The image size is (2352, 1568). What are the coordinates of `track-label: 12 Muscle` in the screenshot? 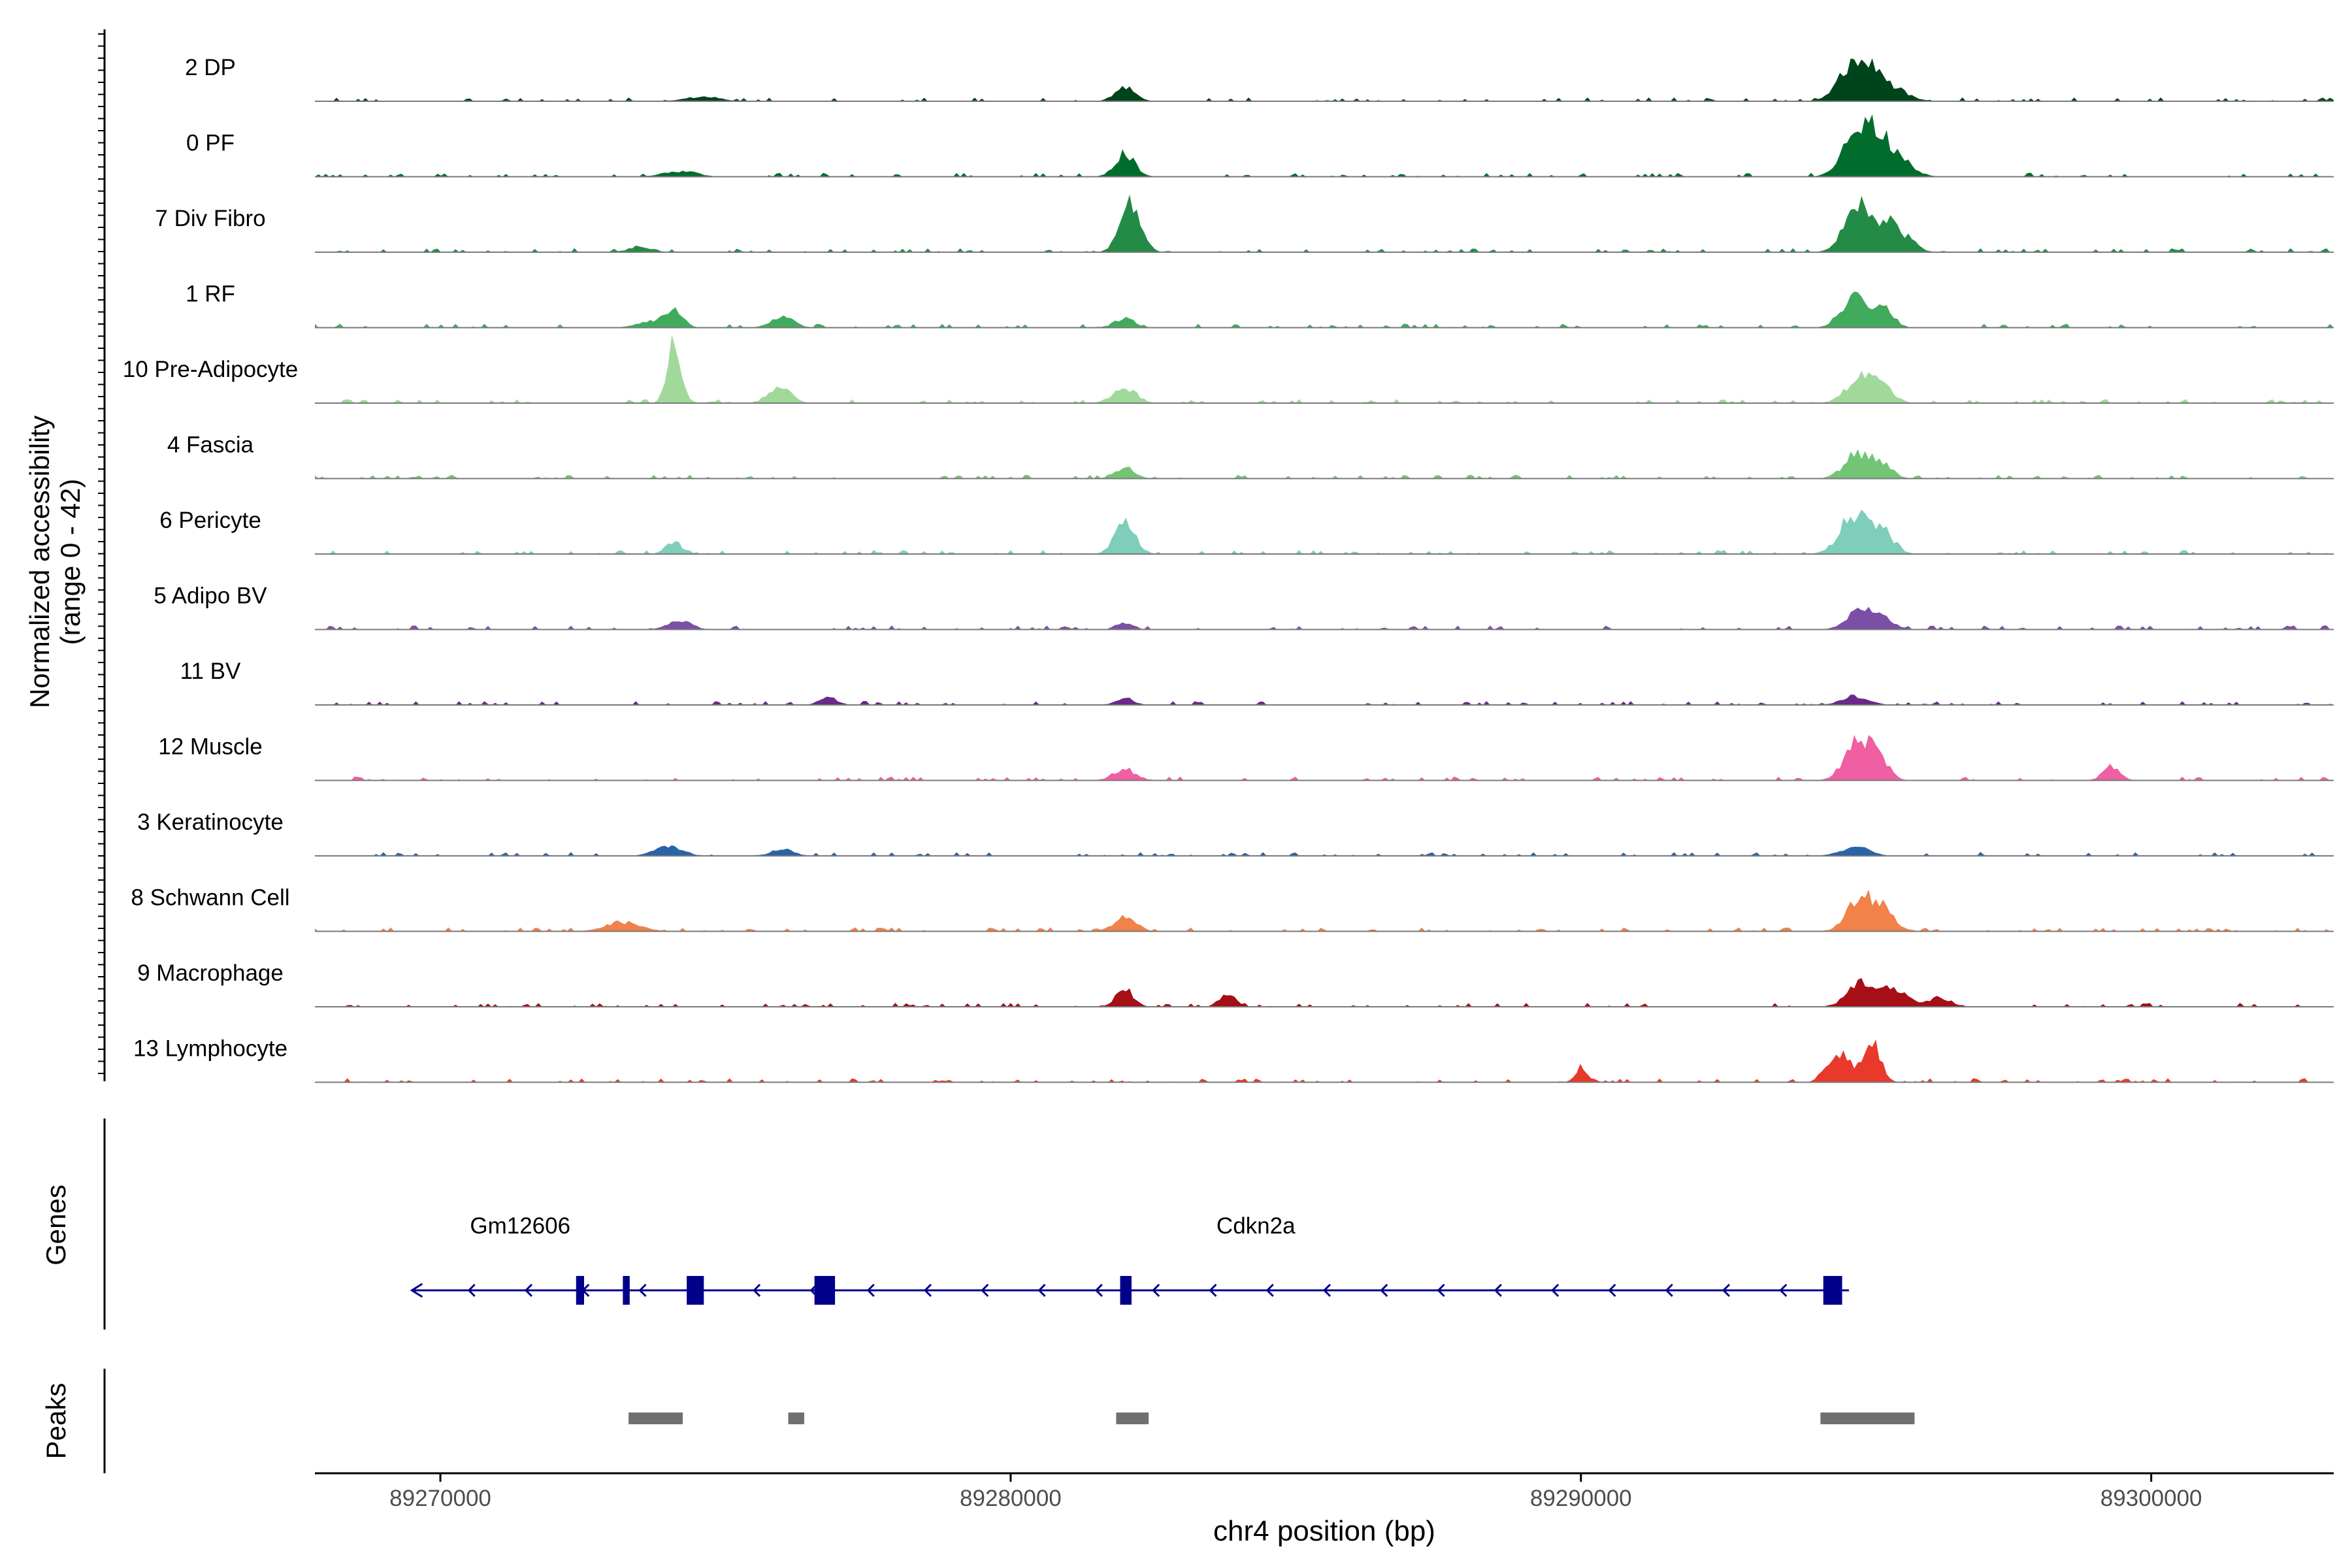 It's located at (210, 747).